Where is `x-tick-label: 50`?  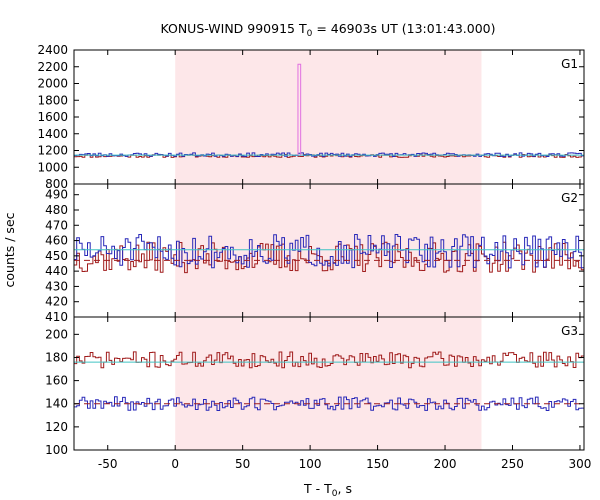 x-tick-label: 50 is located at coordinates (242, 464).